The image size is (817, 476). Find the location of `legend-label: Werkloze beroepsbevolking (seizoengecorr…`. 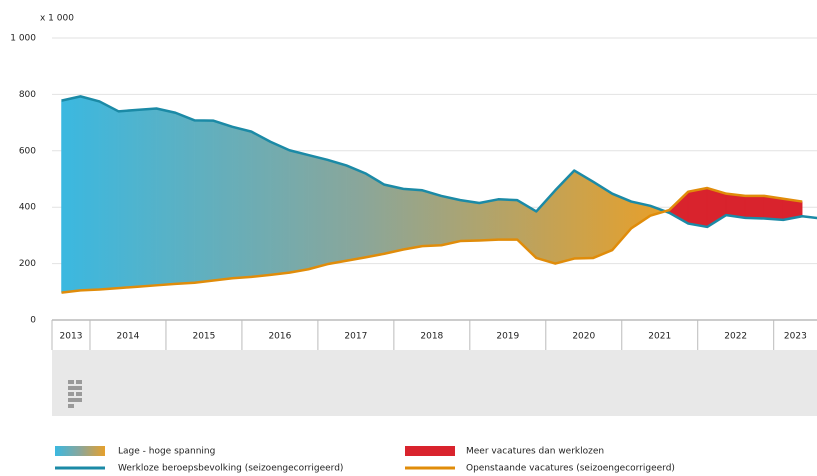

legend-label: Werkloze beroepsbevolking (seizoengecorr… is located at coordinates (230, 469).